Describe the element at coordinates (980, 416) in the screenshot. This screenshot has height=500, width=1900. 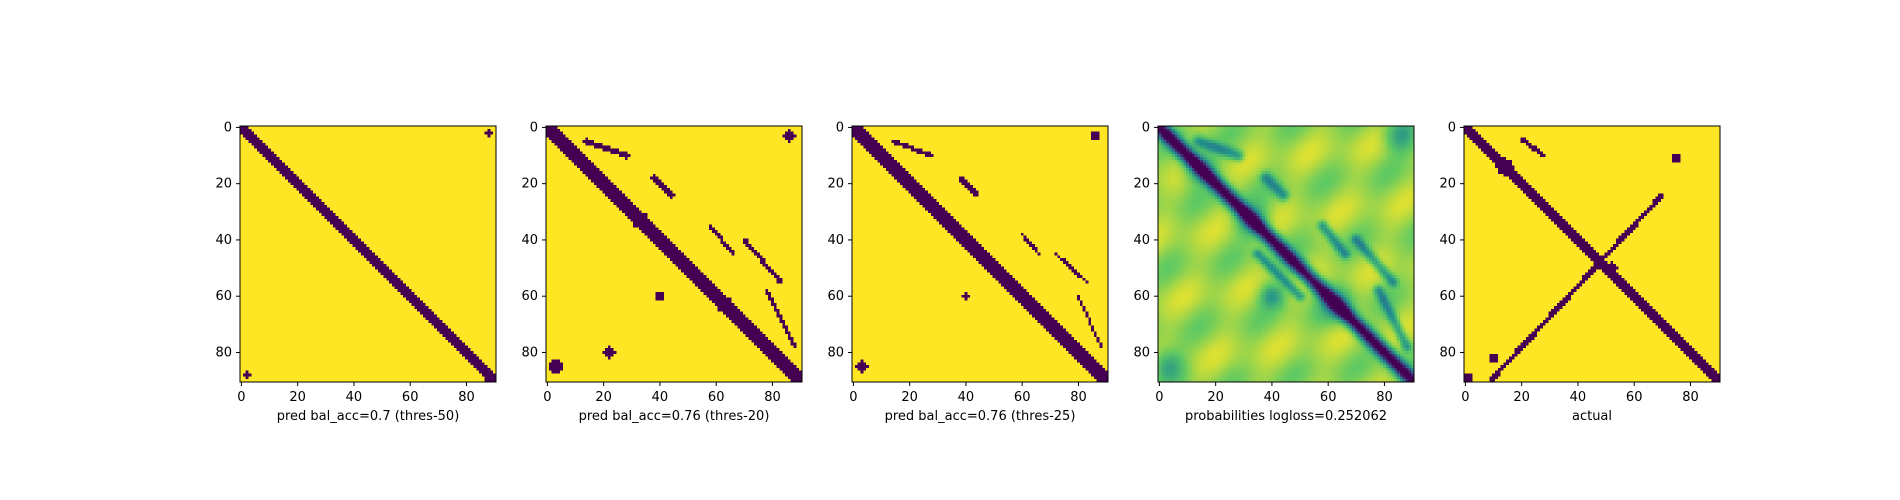
I see `panel-xlabel: pred bal_acc=0.76 (thres-25)` at that location.